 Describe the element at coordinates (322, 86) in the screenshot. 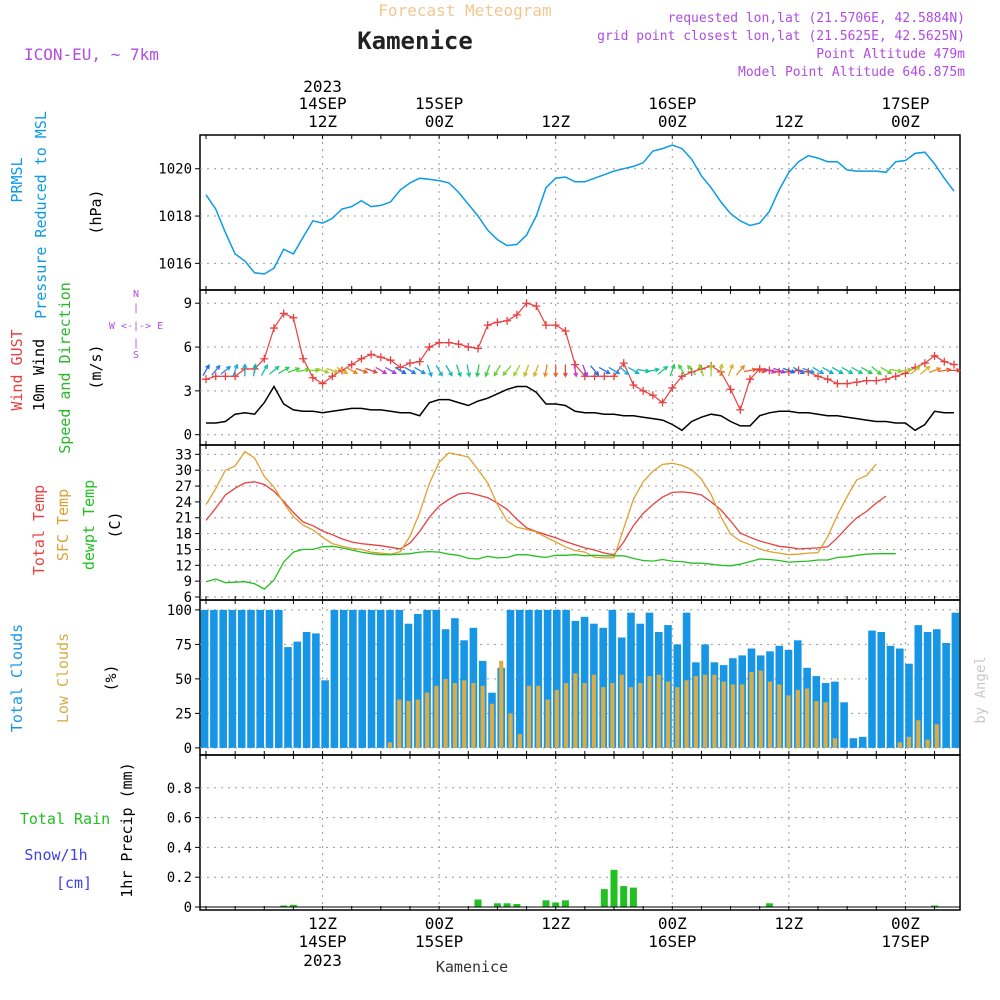

I see `top-year-label: 2023` at that location.